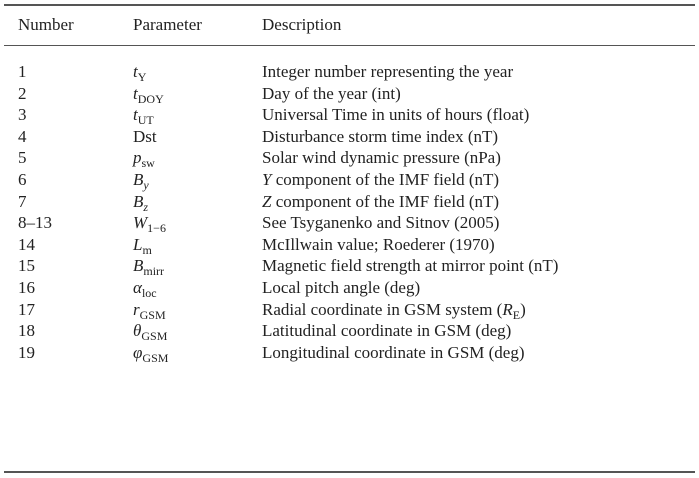  Describe the element at coordinates (147, 249) in the screenshot. I see `parameter-subscript: m` at that location.